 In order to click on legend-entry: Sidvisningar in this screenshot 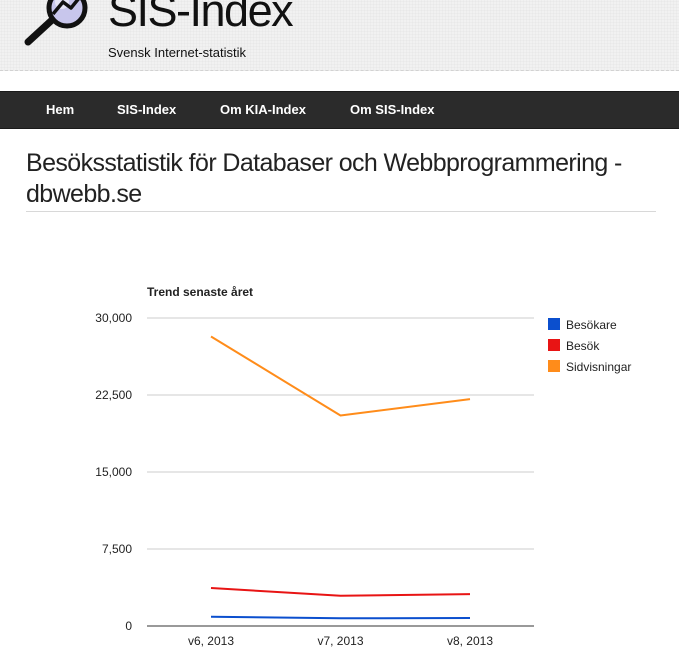, I will do `click(598, 367)`.